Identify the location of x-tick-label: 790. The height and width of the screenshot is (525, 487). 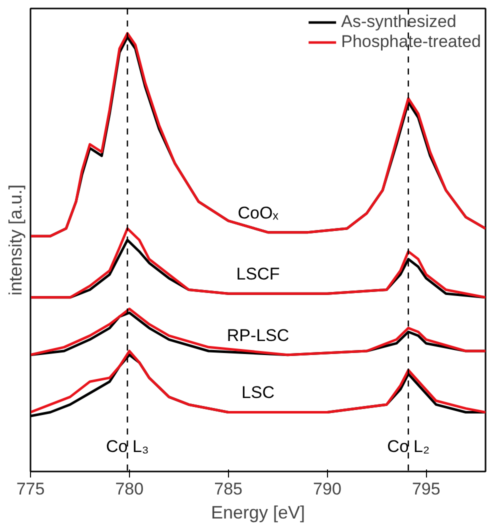
(327, 489).